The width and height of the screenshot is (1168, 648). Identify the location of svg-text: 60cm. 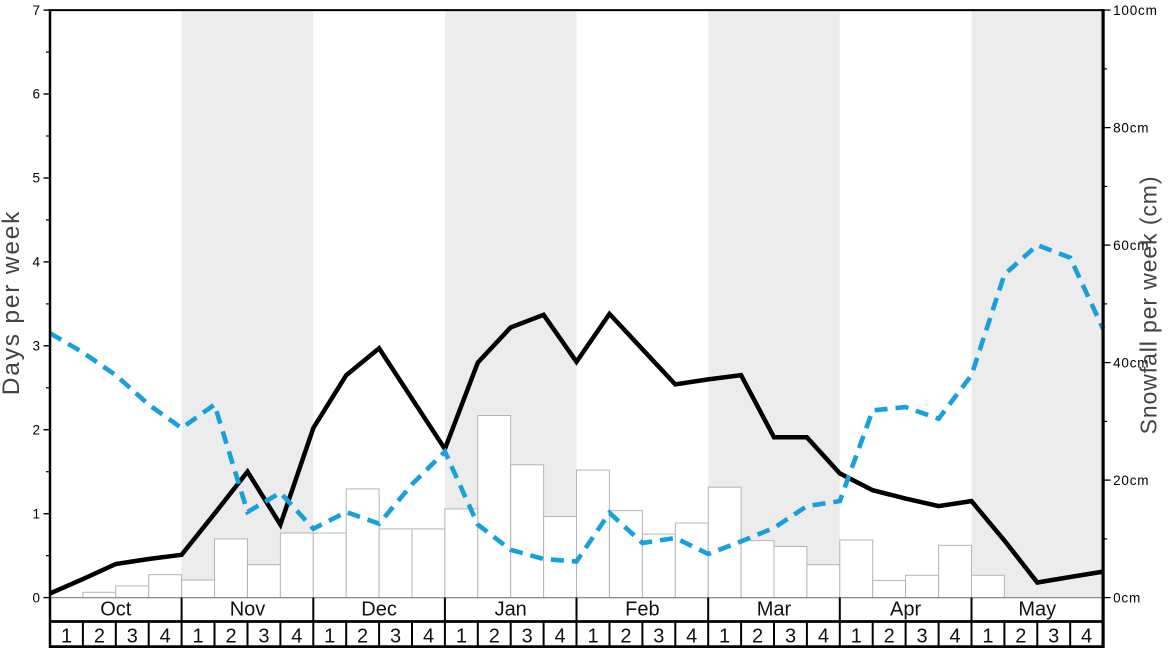
(1131, 245).